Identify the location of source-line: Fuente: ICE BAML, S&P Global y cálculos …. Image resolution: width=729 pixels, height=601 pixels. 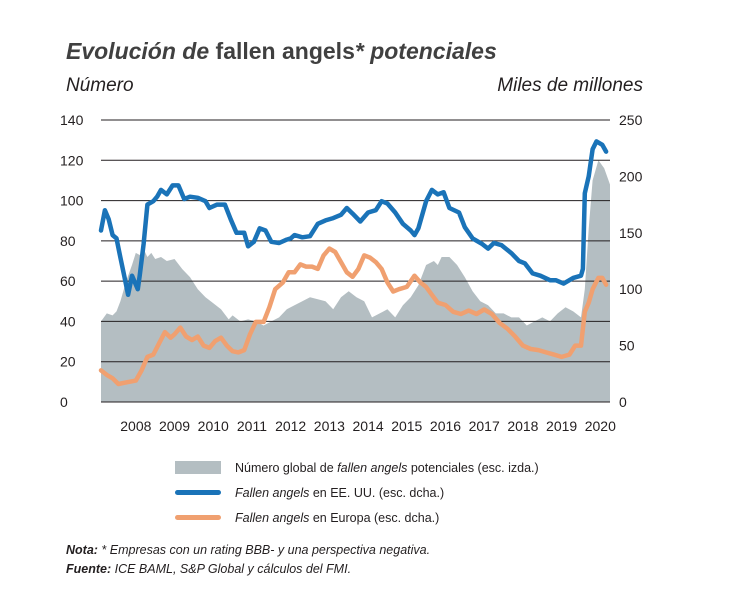
(209, 569).